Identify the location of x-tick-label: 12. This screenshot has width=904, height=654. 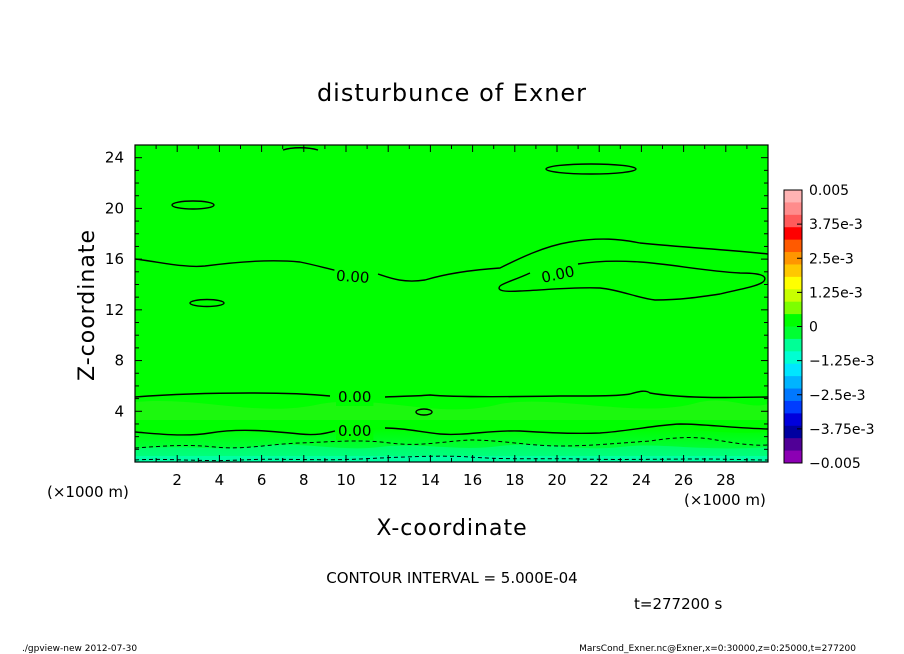
(388, 480).